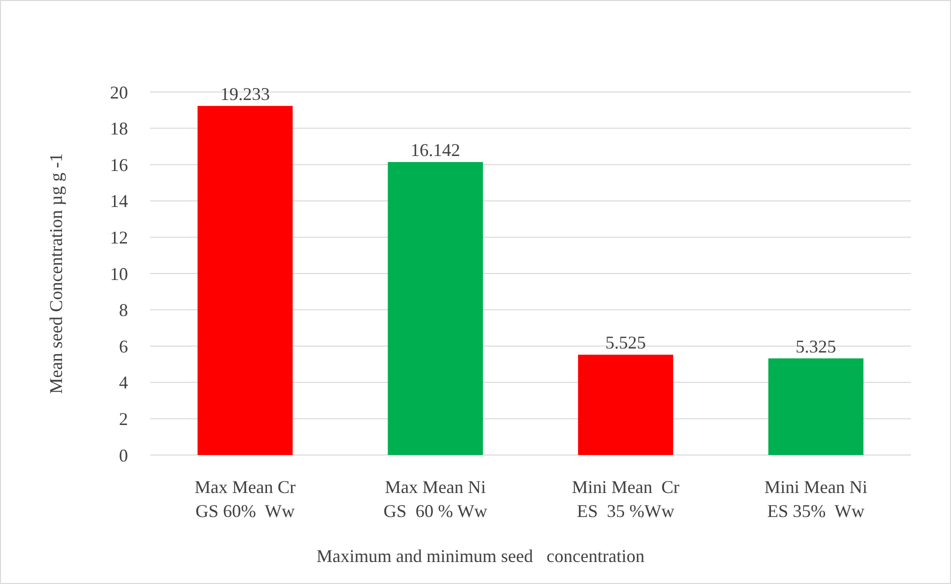 Image resolution: width=951 pixels, height=584 pixels. Describe the element at coordinates (245, 94) in the screenshot. I see `data-label: 19.233` at that location.